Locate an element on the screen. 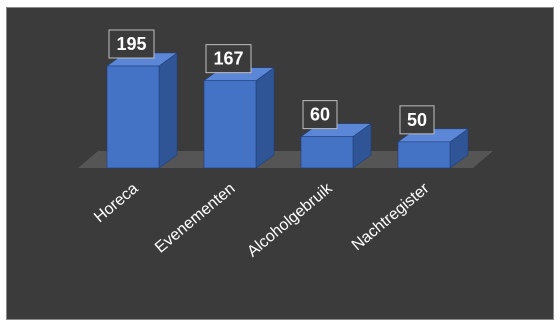  data-label: 195 is located at coordinates (131, 44).